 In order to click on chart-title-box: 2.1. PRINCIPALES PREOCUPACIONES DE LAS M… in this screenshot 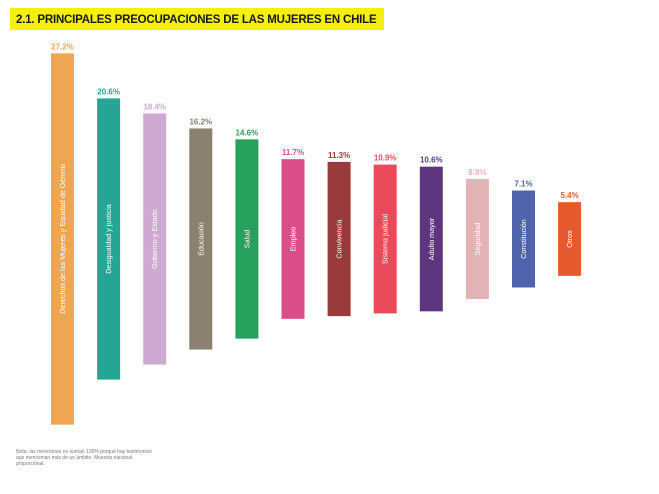, I will do `click(197, 19)`.